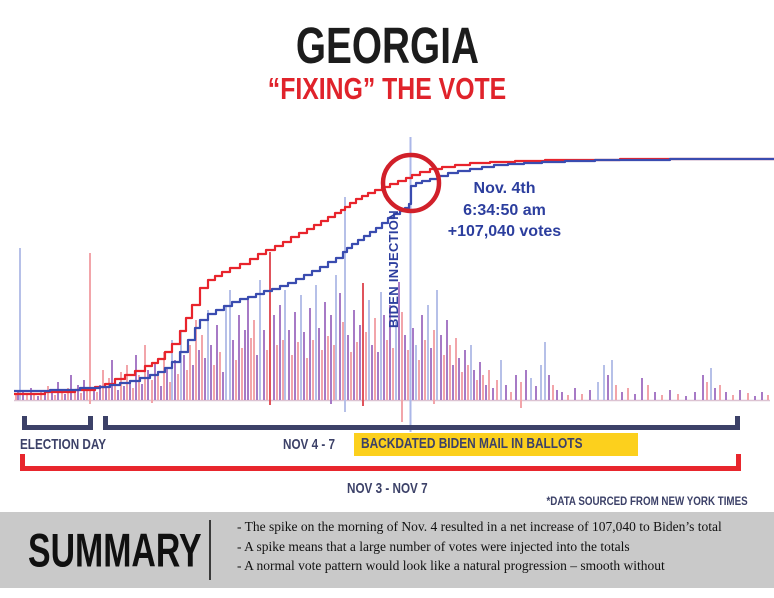 This screenshot has height=598, width=774. I want to click on spike-callout-time: 6:34:50 am, so click(504, 210).